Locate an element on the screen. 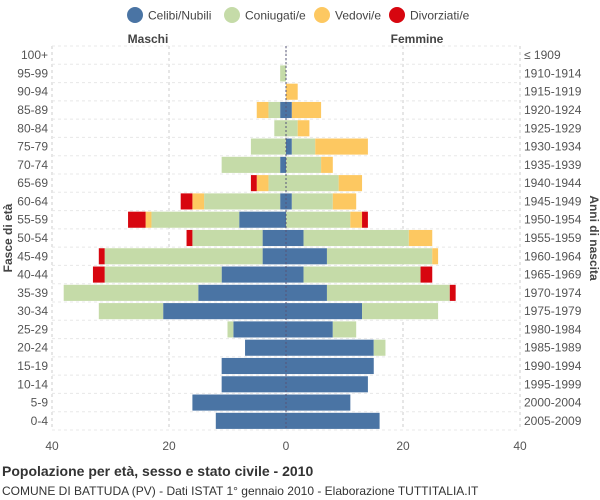  age-label-5: 75-79 is located at coordinates (32, 147).